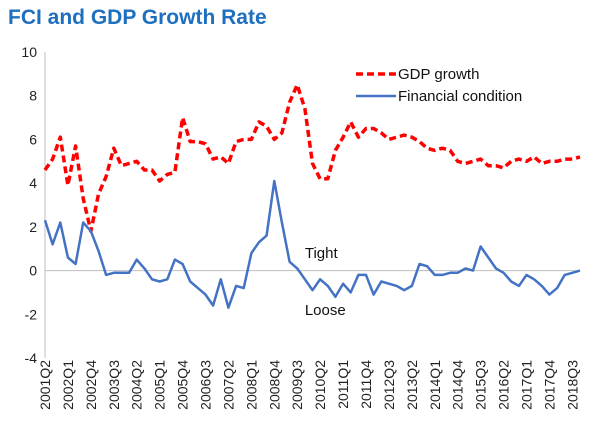 Image resolution: width=597 pixels, height=437 pixels. What do you see at coordinates (33, 139) in the screenshot?
I see `y-tick-label: 6` at bounding box center [33, 139].